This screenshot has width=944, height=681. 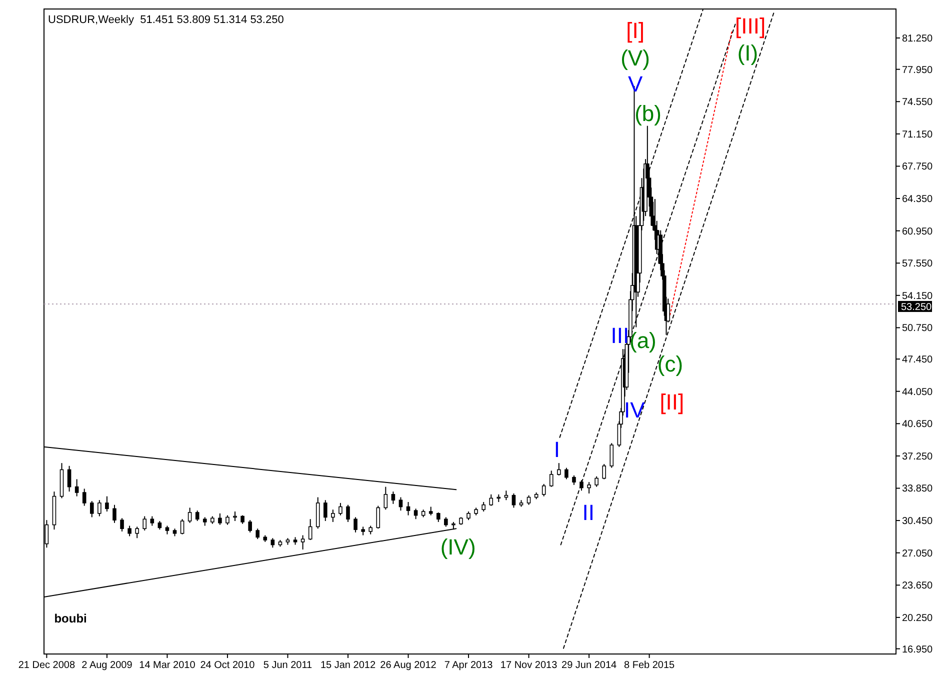 What do you see at coordinates (408, 665) in the screenshot?
I see `x-tick-label: 26 Aug 2012` at bounding box center [408, 665].